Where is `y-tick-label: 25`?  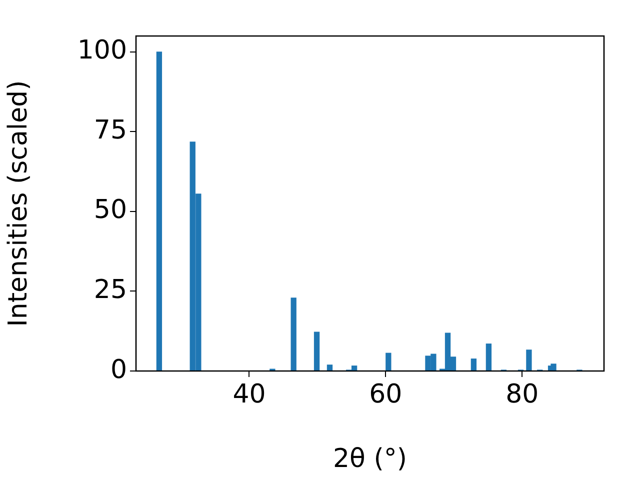
y-tick-label: 25 is located at coordinates (110, 289).